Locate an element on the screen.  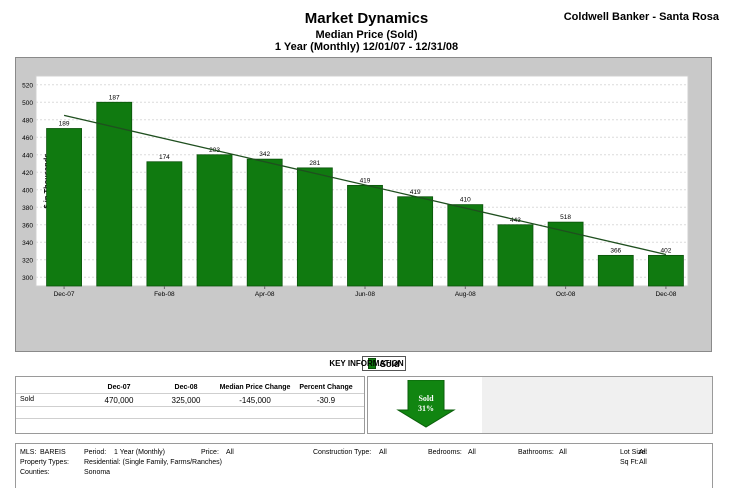
property-types-label: Property Types: is located at coordinates (44, 462).